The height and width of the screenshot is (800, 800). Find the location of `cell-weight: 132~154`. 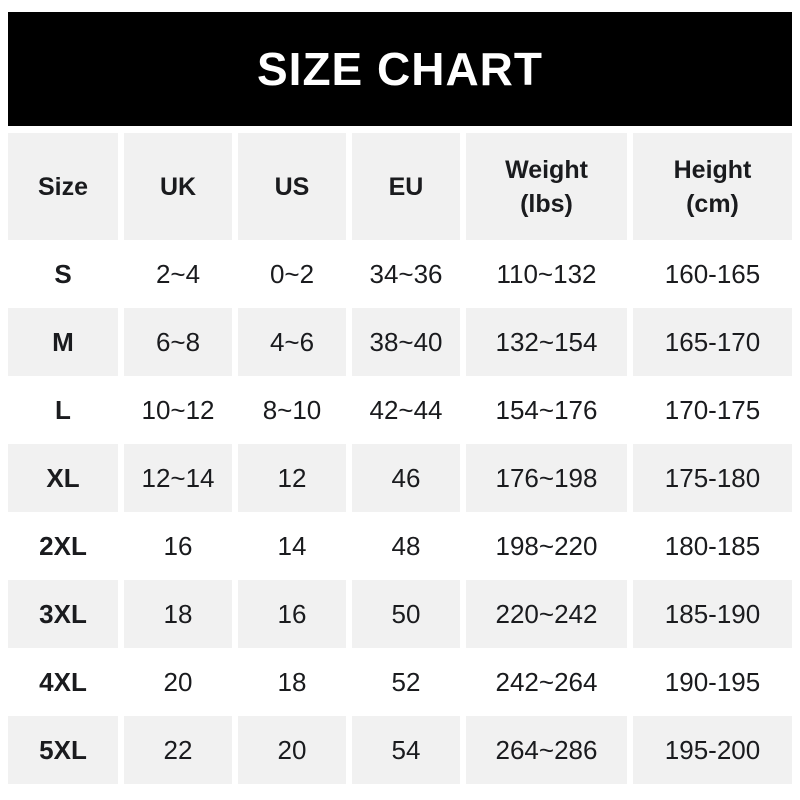

cell-weight: 132~154 is located at coordinates (546, 342).